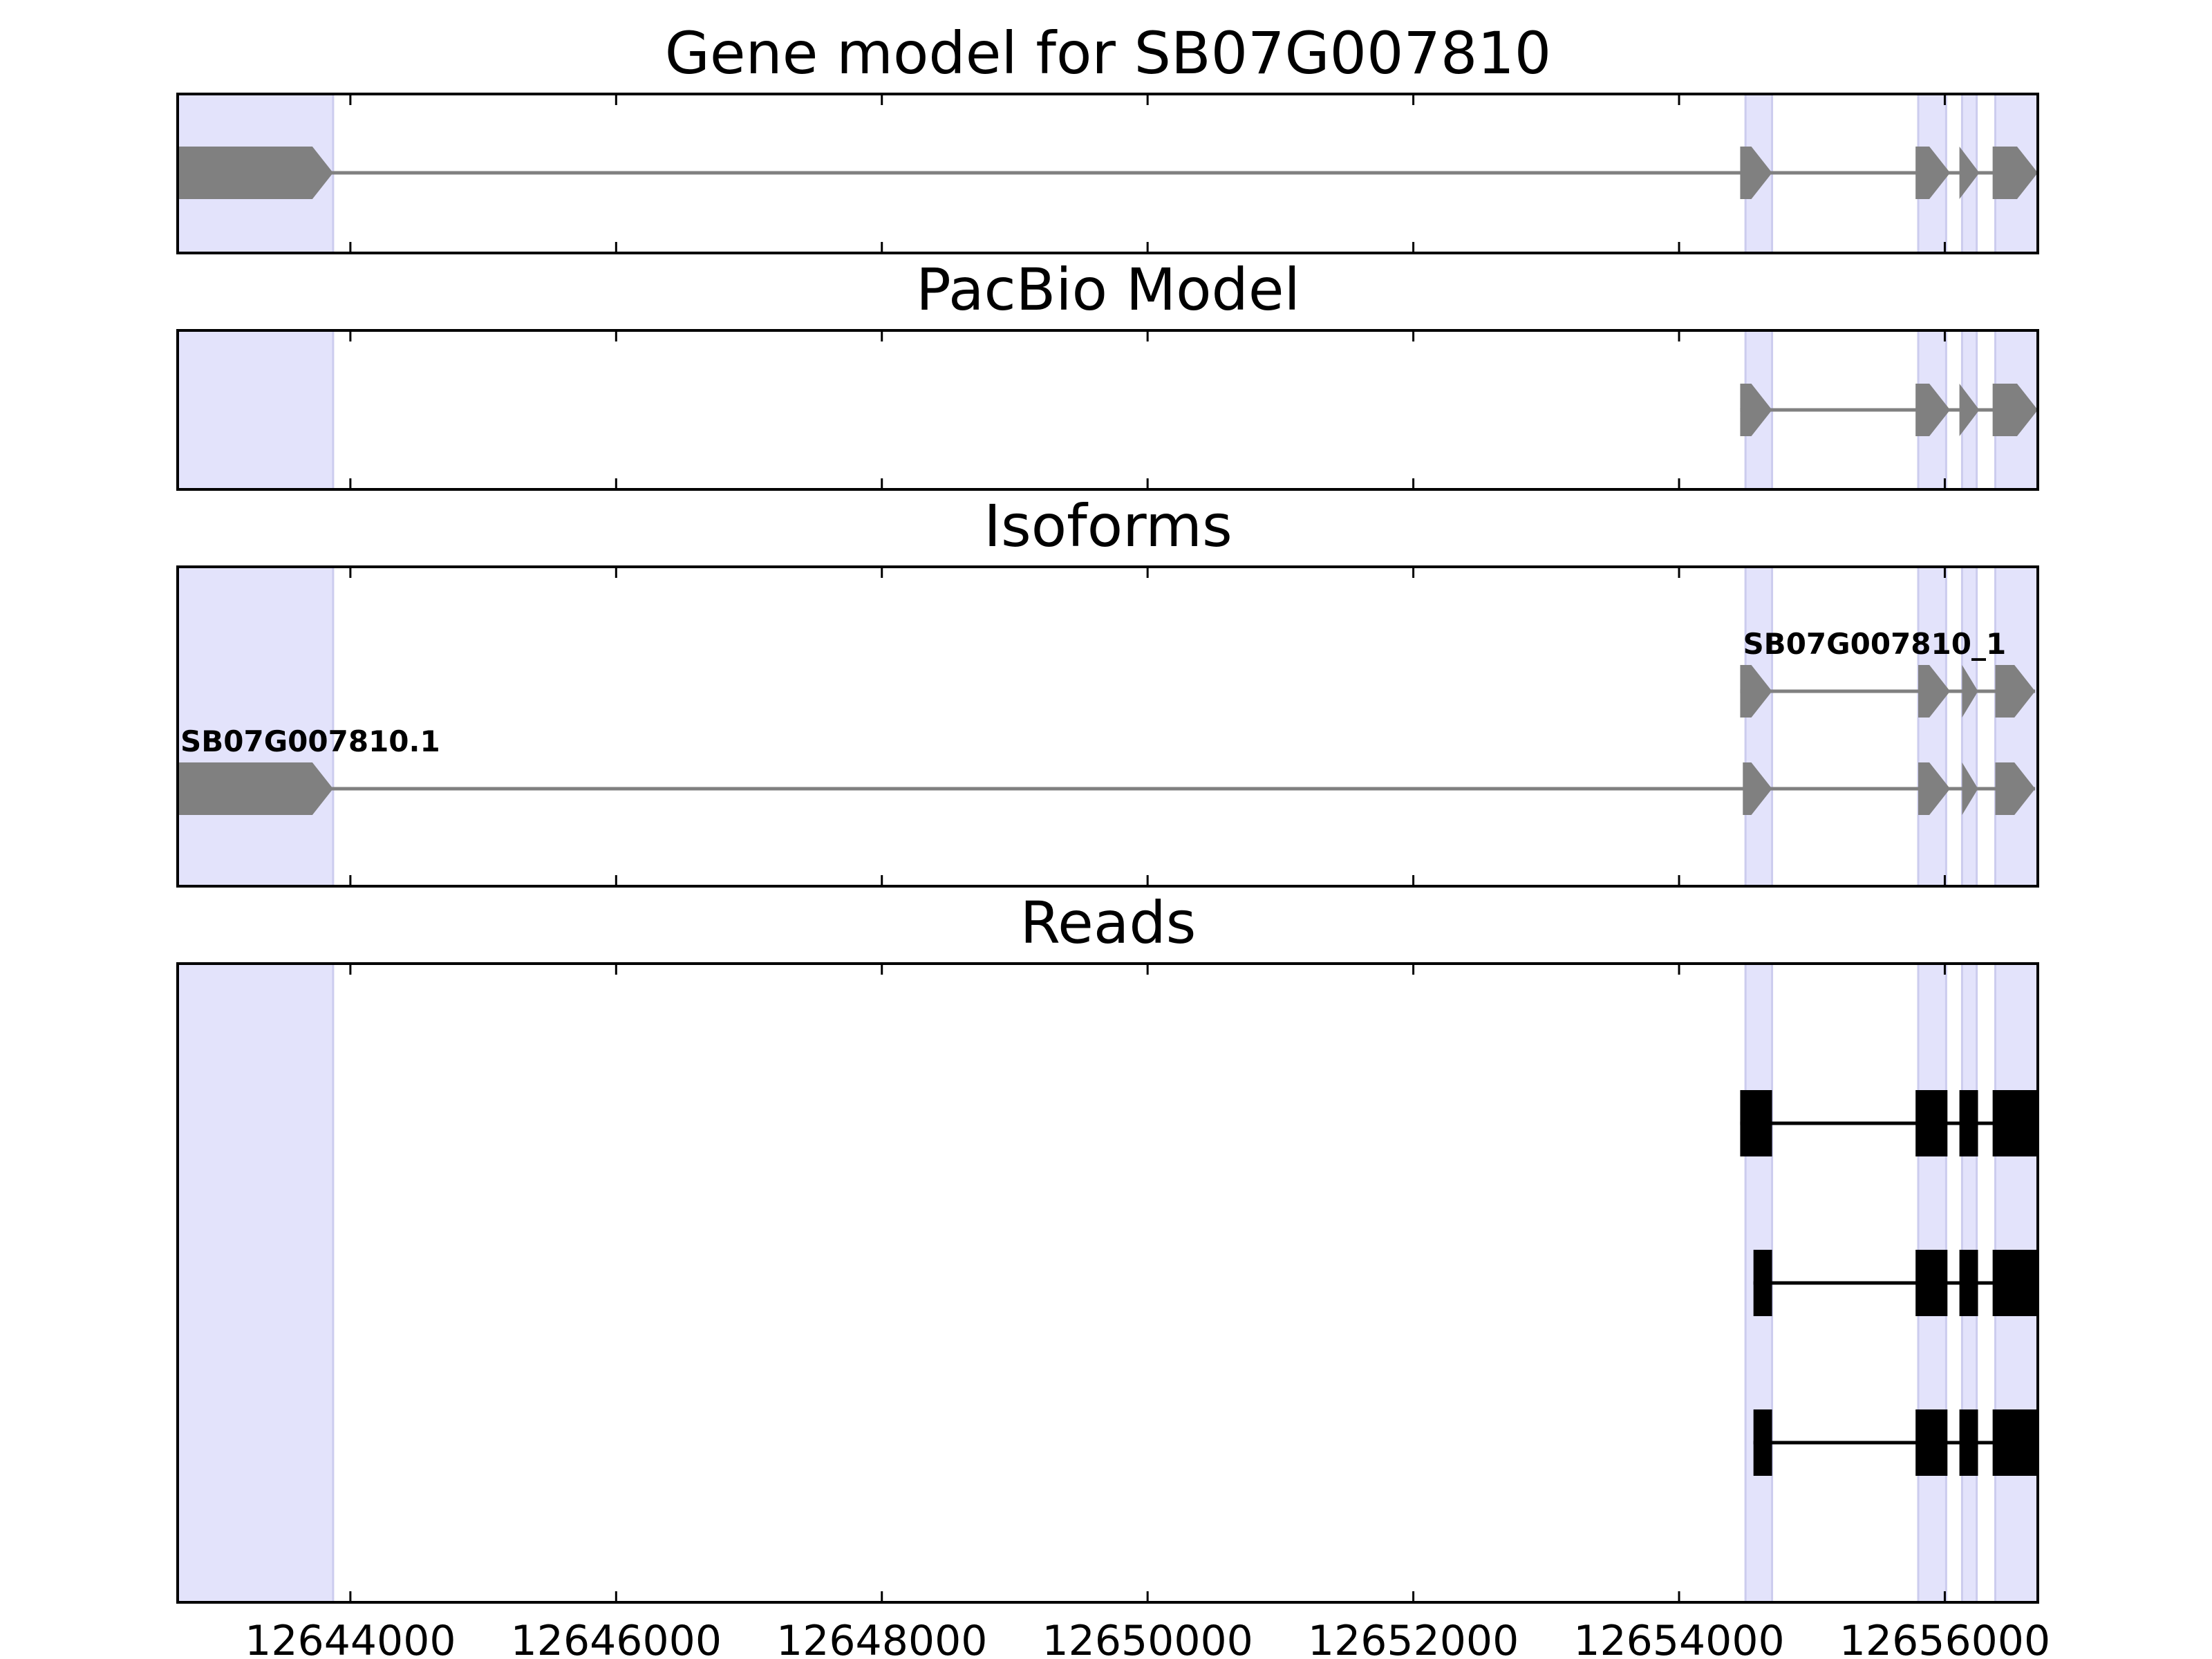 This screenshot has width=2212, height=1659. What do you see at coordinates (1107, 174) in the screenshot?
I see `panel-frame-gene-model` at bounding box center [1107, 174].